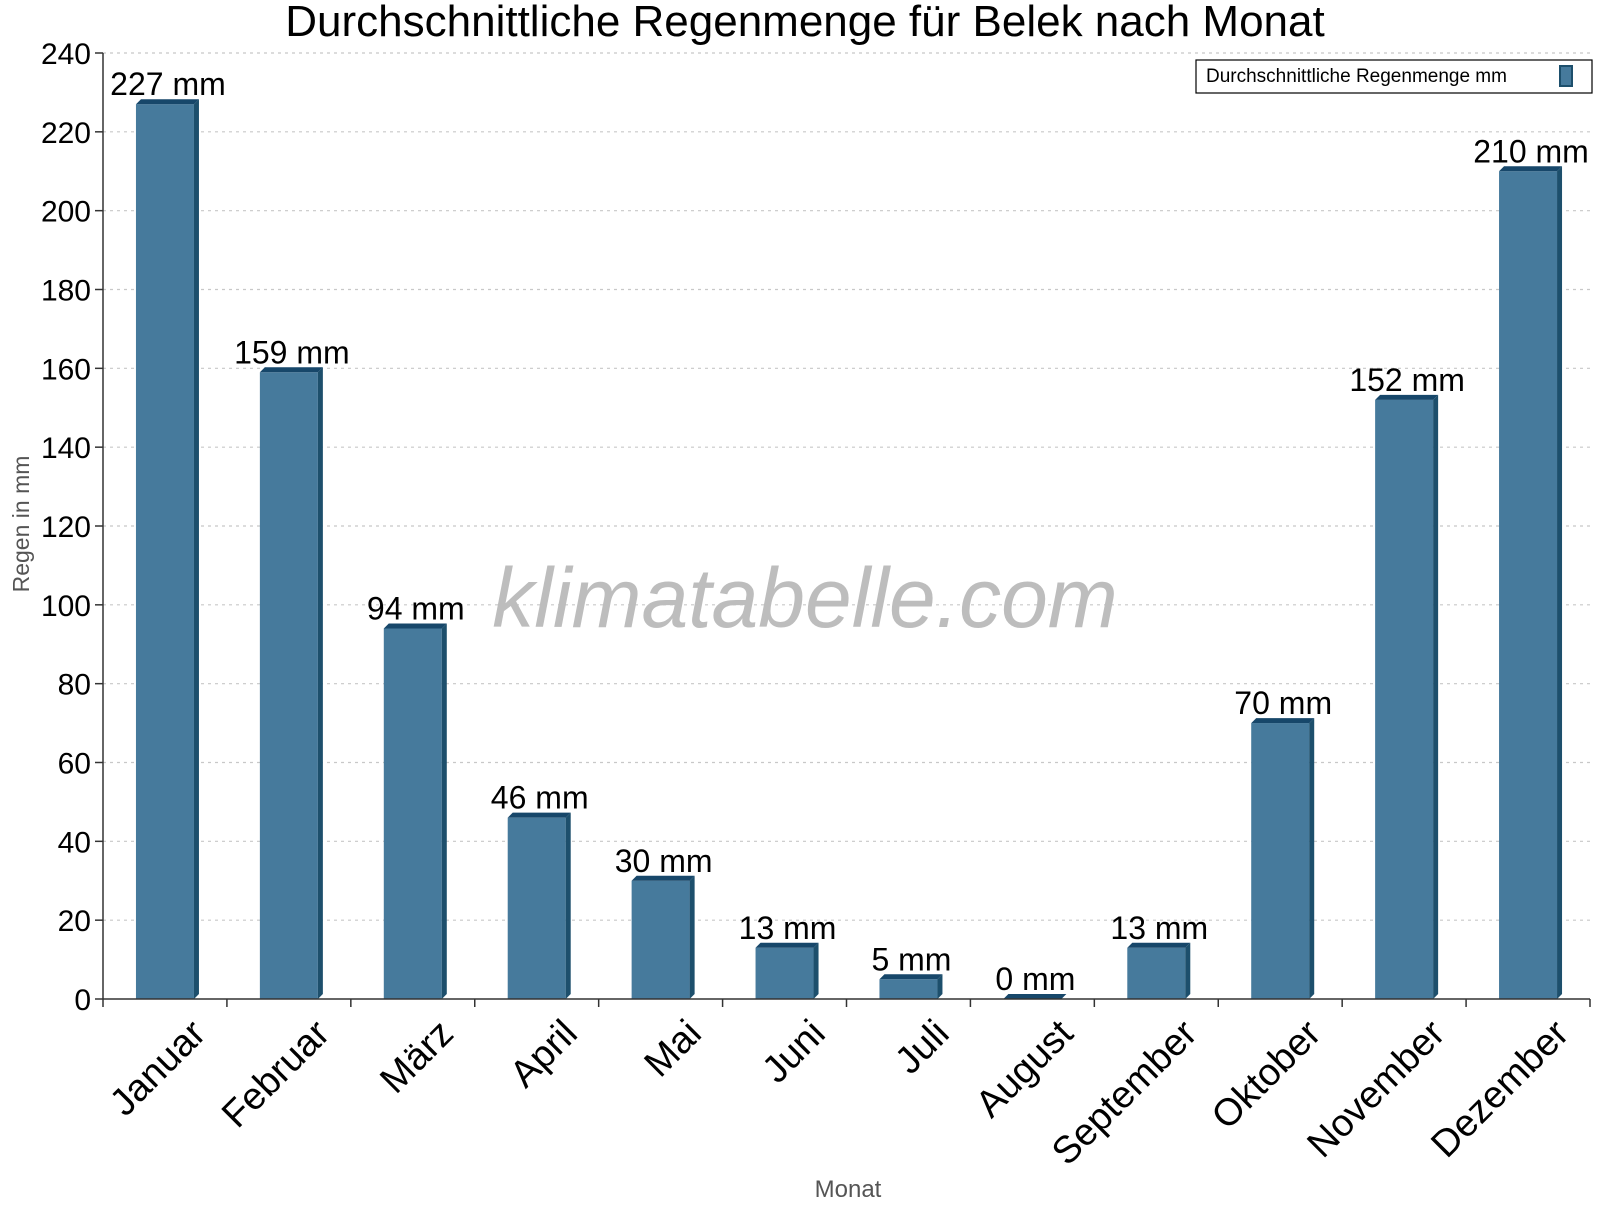  I want to click on y-tick-label: 220, so click(66, 133).